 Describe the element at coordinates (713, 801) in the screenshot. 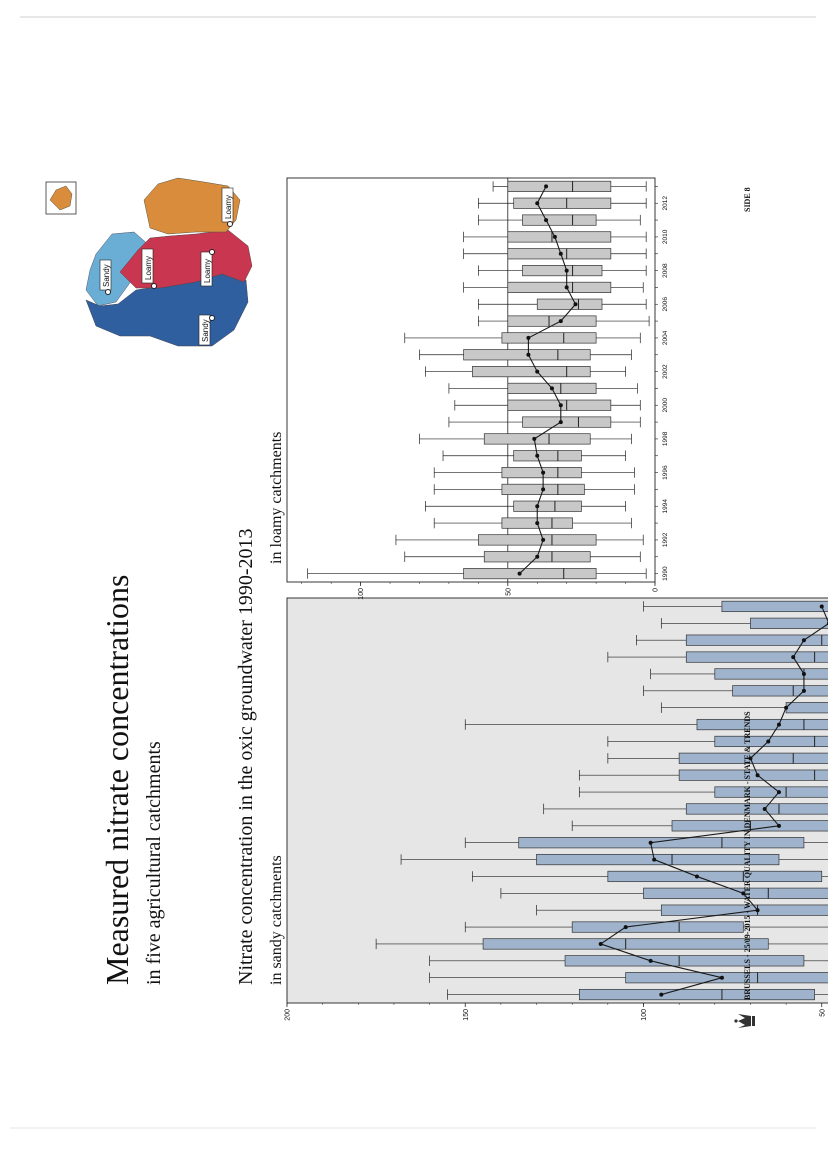

I see `mean-line` at that location.